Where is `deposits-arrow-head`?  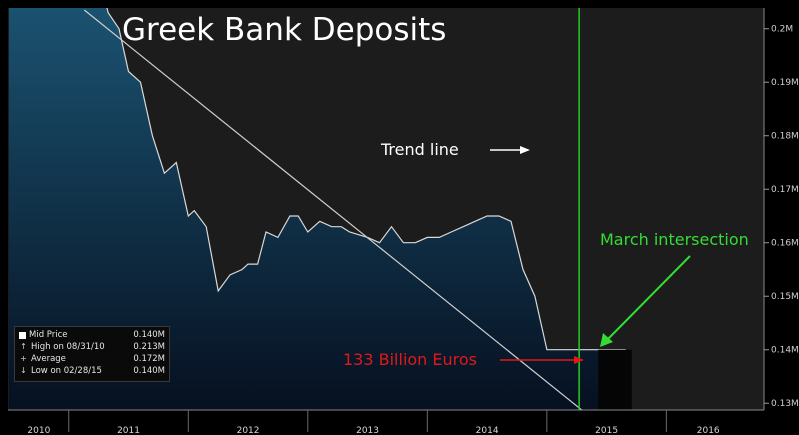
deposits-arrow-head is located at coordinates (579, 360).